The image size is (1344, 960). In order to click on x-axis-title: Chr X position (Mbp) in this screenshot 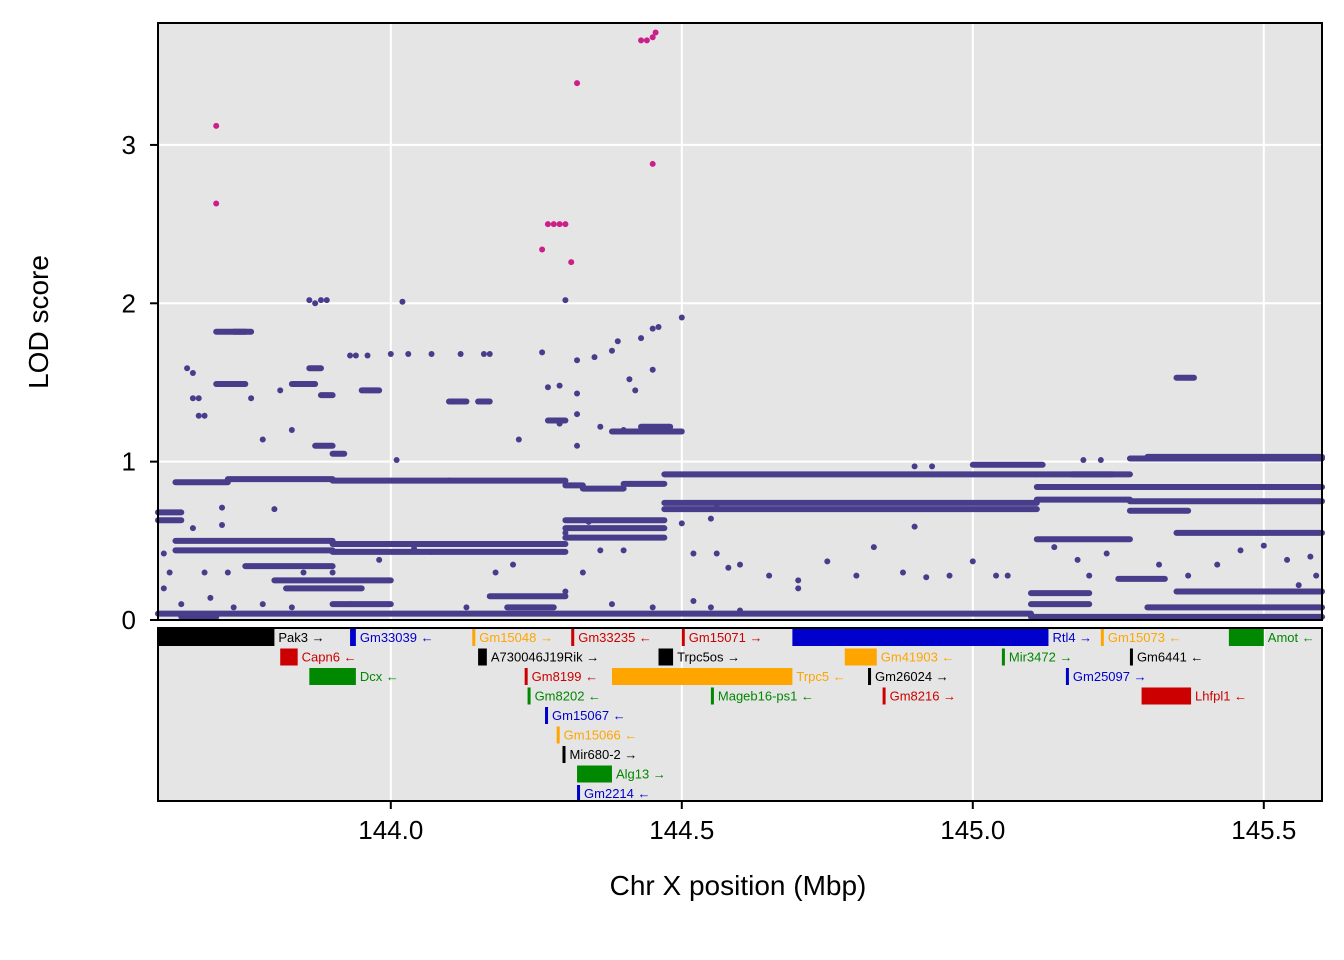, I will do `click(738, 885)`.